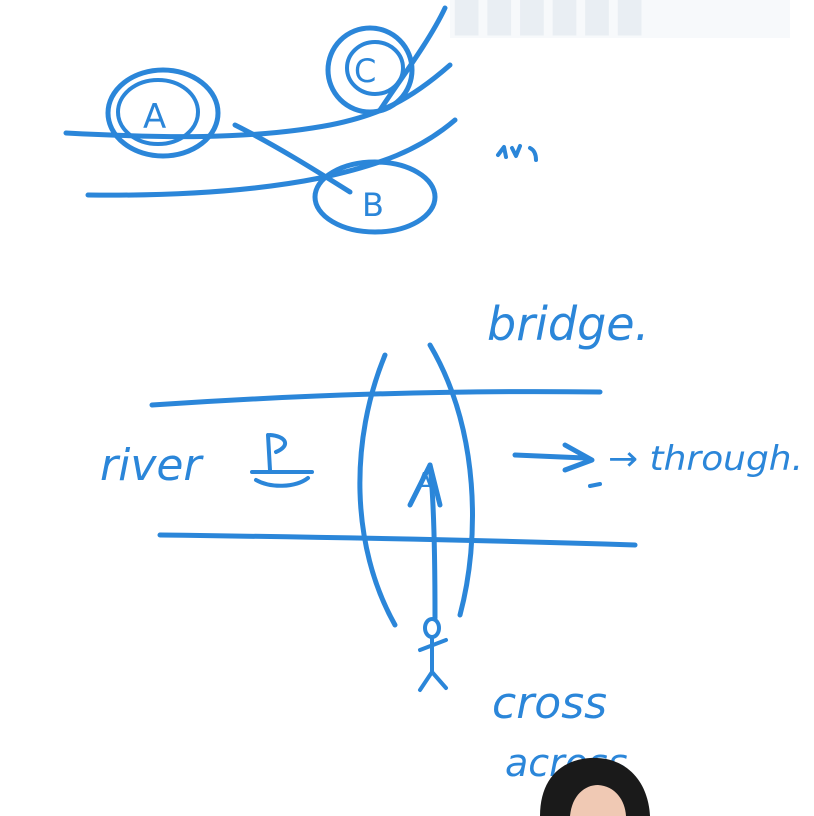 This screenshot has height=816, width=814. Describe the element at coordinates (365, 71) in the screenshot. I see `node-c-label: C` at that location.